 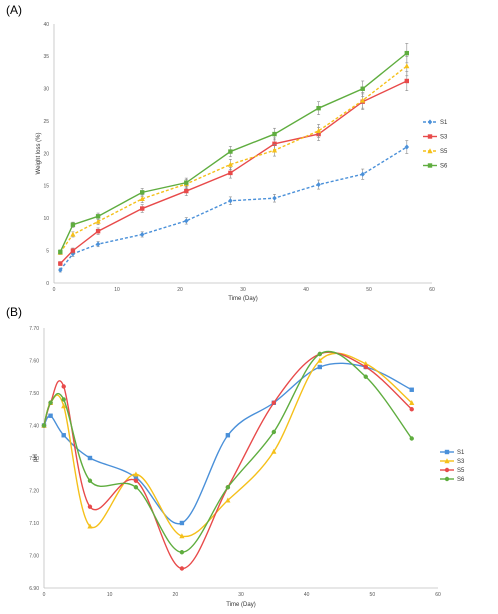 What do you see at coordinates (461, 471) in the screenshot?
I see `legend-label: S5` at bounding box center [461, 471].